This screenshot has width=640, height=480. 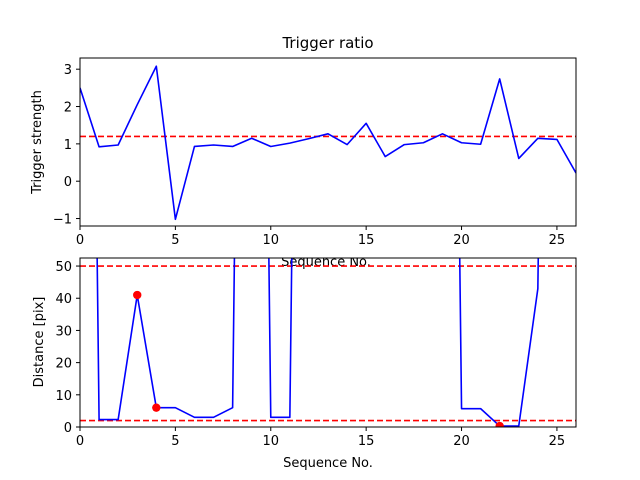 What do you see at coordinates (327, 43) in the screenshot?
I see `chart-title-top: Trigger ratio` at bounding box center [327, 43].